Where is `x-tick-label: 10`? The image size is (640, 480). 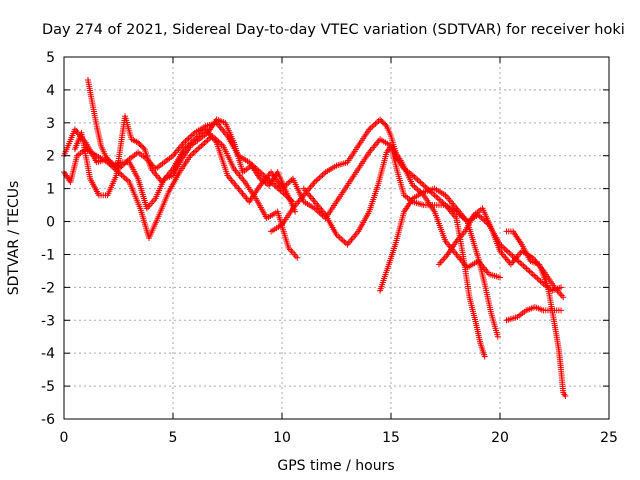 x-tick-label: 10 is located at coordinates (282, 438).